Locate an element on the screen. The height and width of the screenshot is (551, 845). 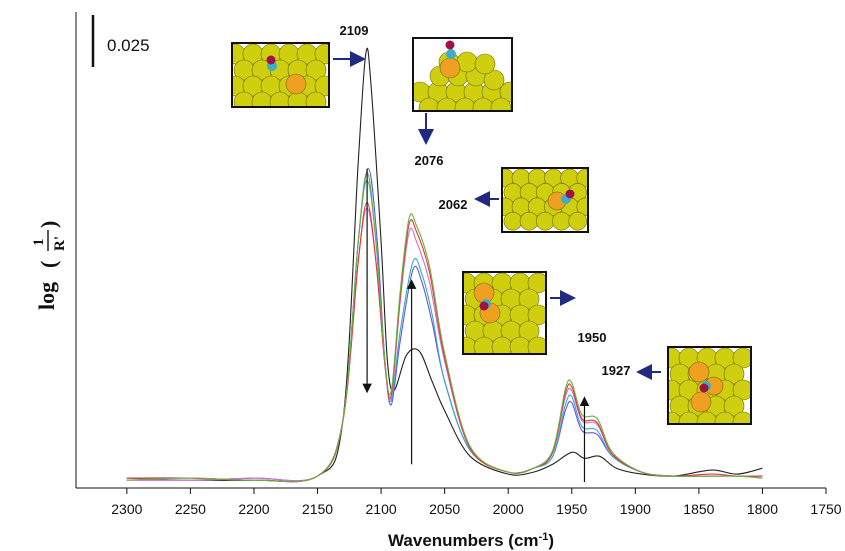
x-tick-label: 1950 is located at coordinates (571, 509).